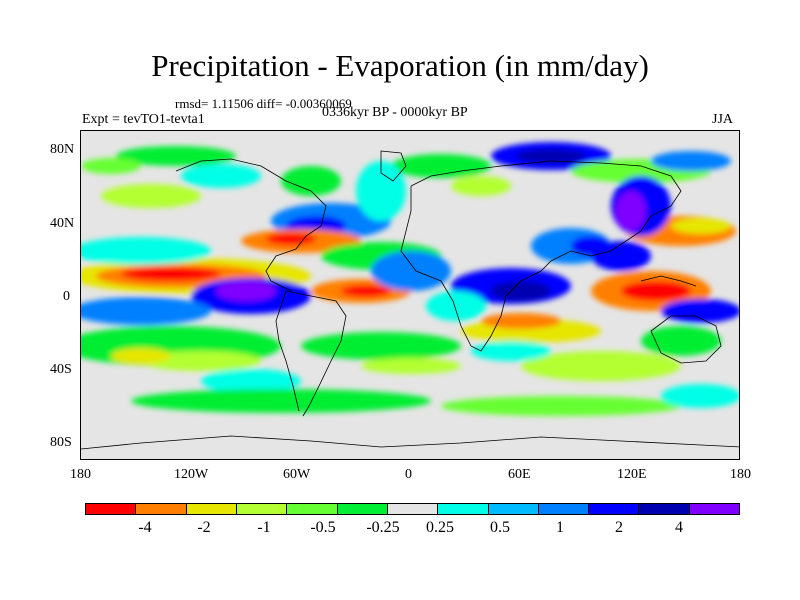  What do you see at coordinates (723, 119) in the screenshot?
I see `season-label: JJA` at bounding box center [723, 119].